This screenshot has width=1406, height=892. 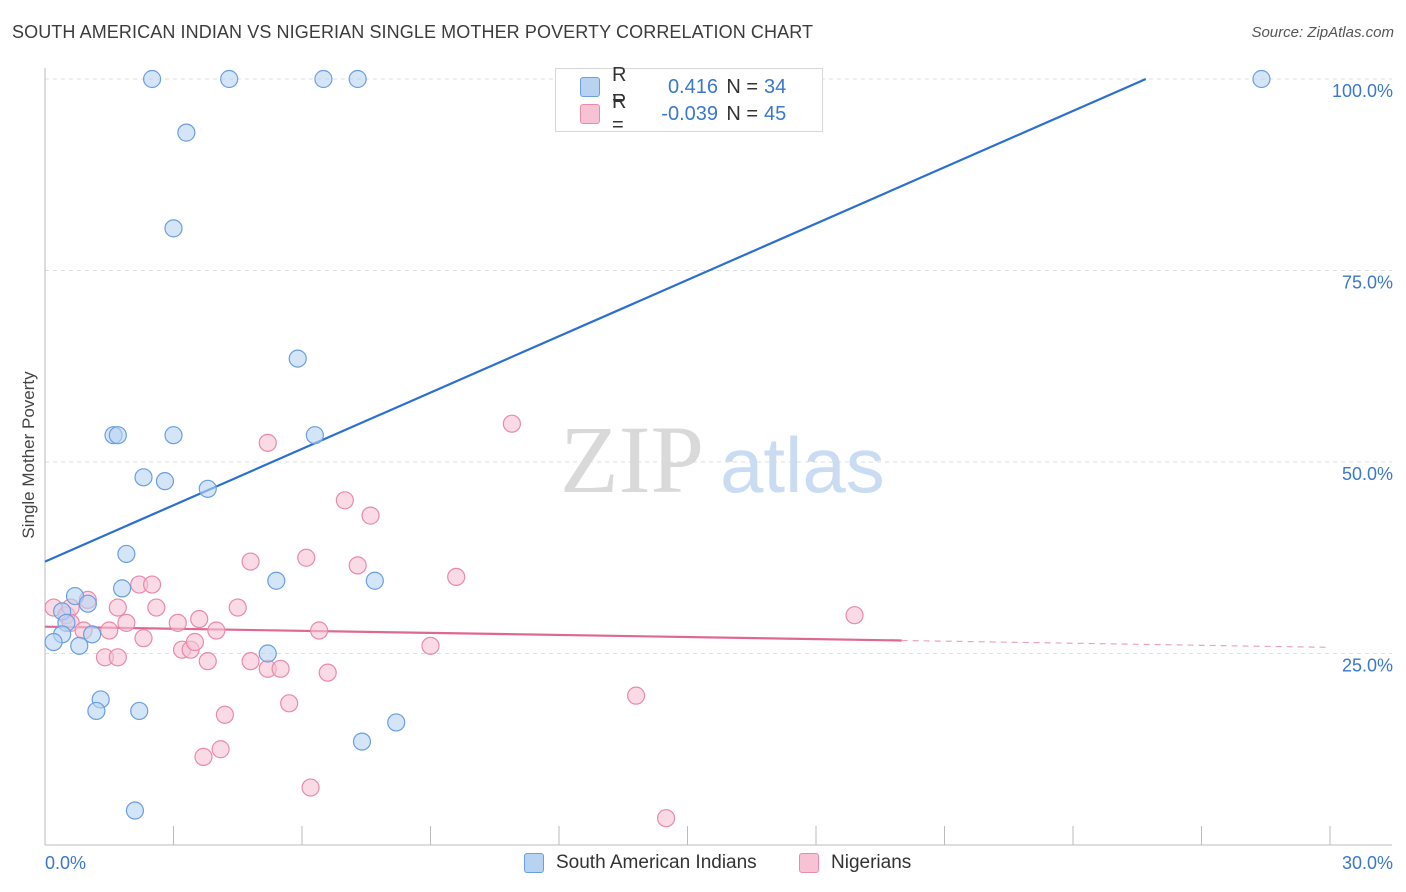 What do you see at coordinates (1116, 643) in the screenshot?
I see `trend-line-nigerians-extrapolated` at bounding box center [1116, 643].